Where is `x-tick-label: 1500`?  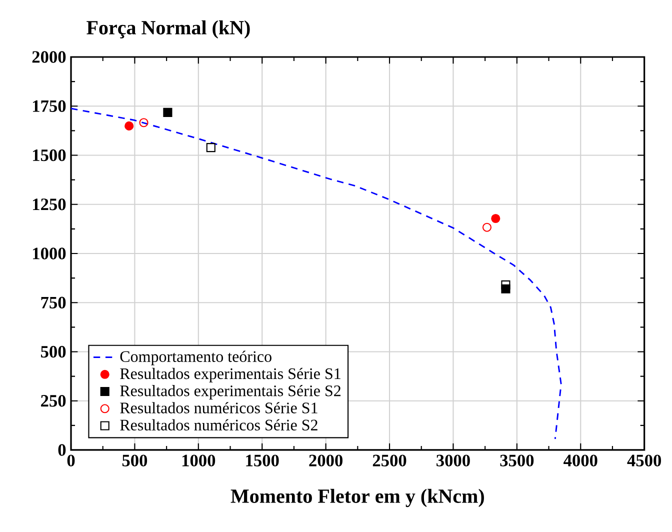
x-tick-label: 1500 is located at coordinates (262, 460).